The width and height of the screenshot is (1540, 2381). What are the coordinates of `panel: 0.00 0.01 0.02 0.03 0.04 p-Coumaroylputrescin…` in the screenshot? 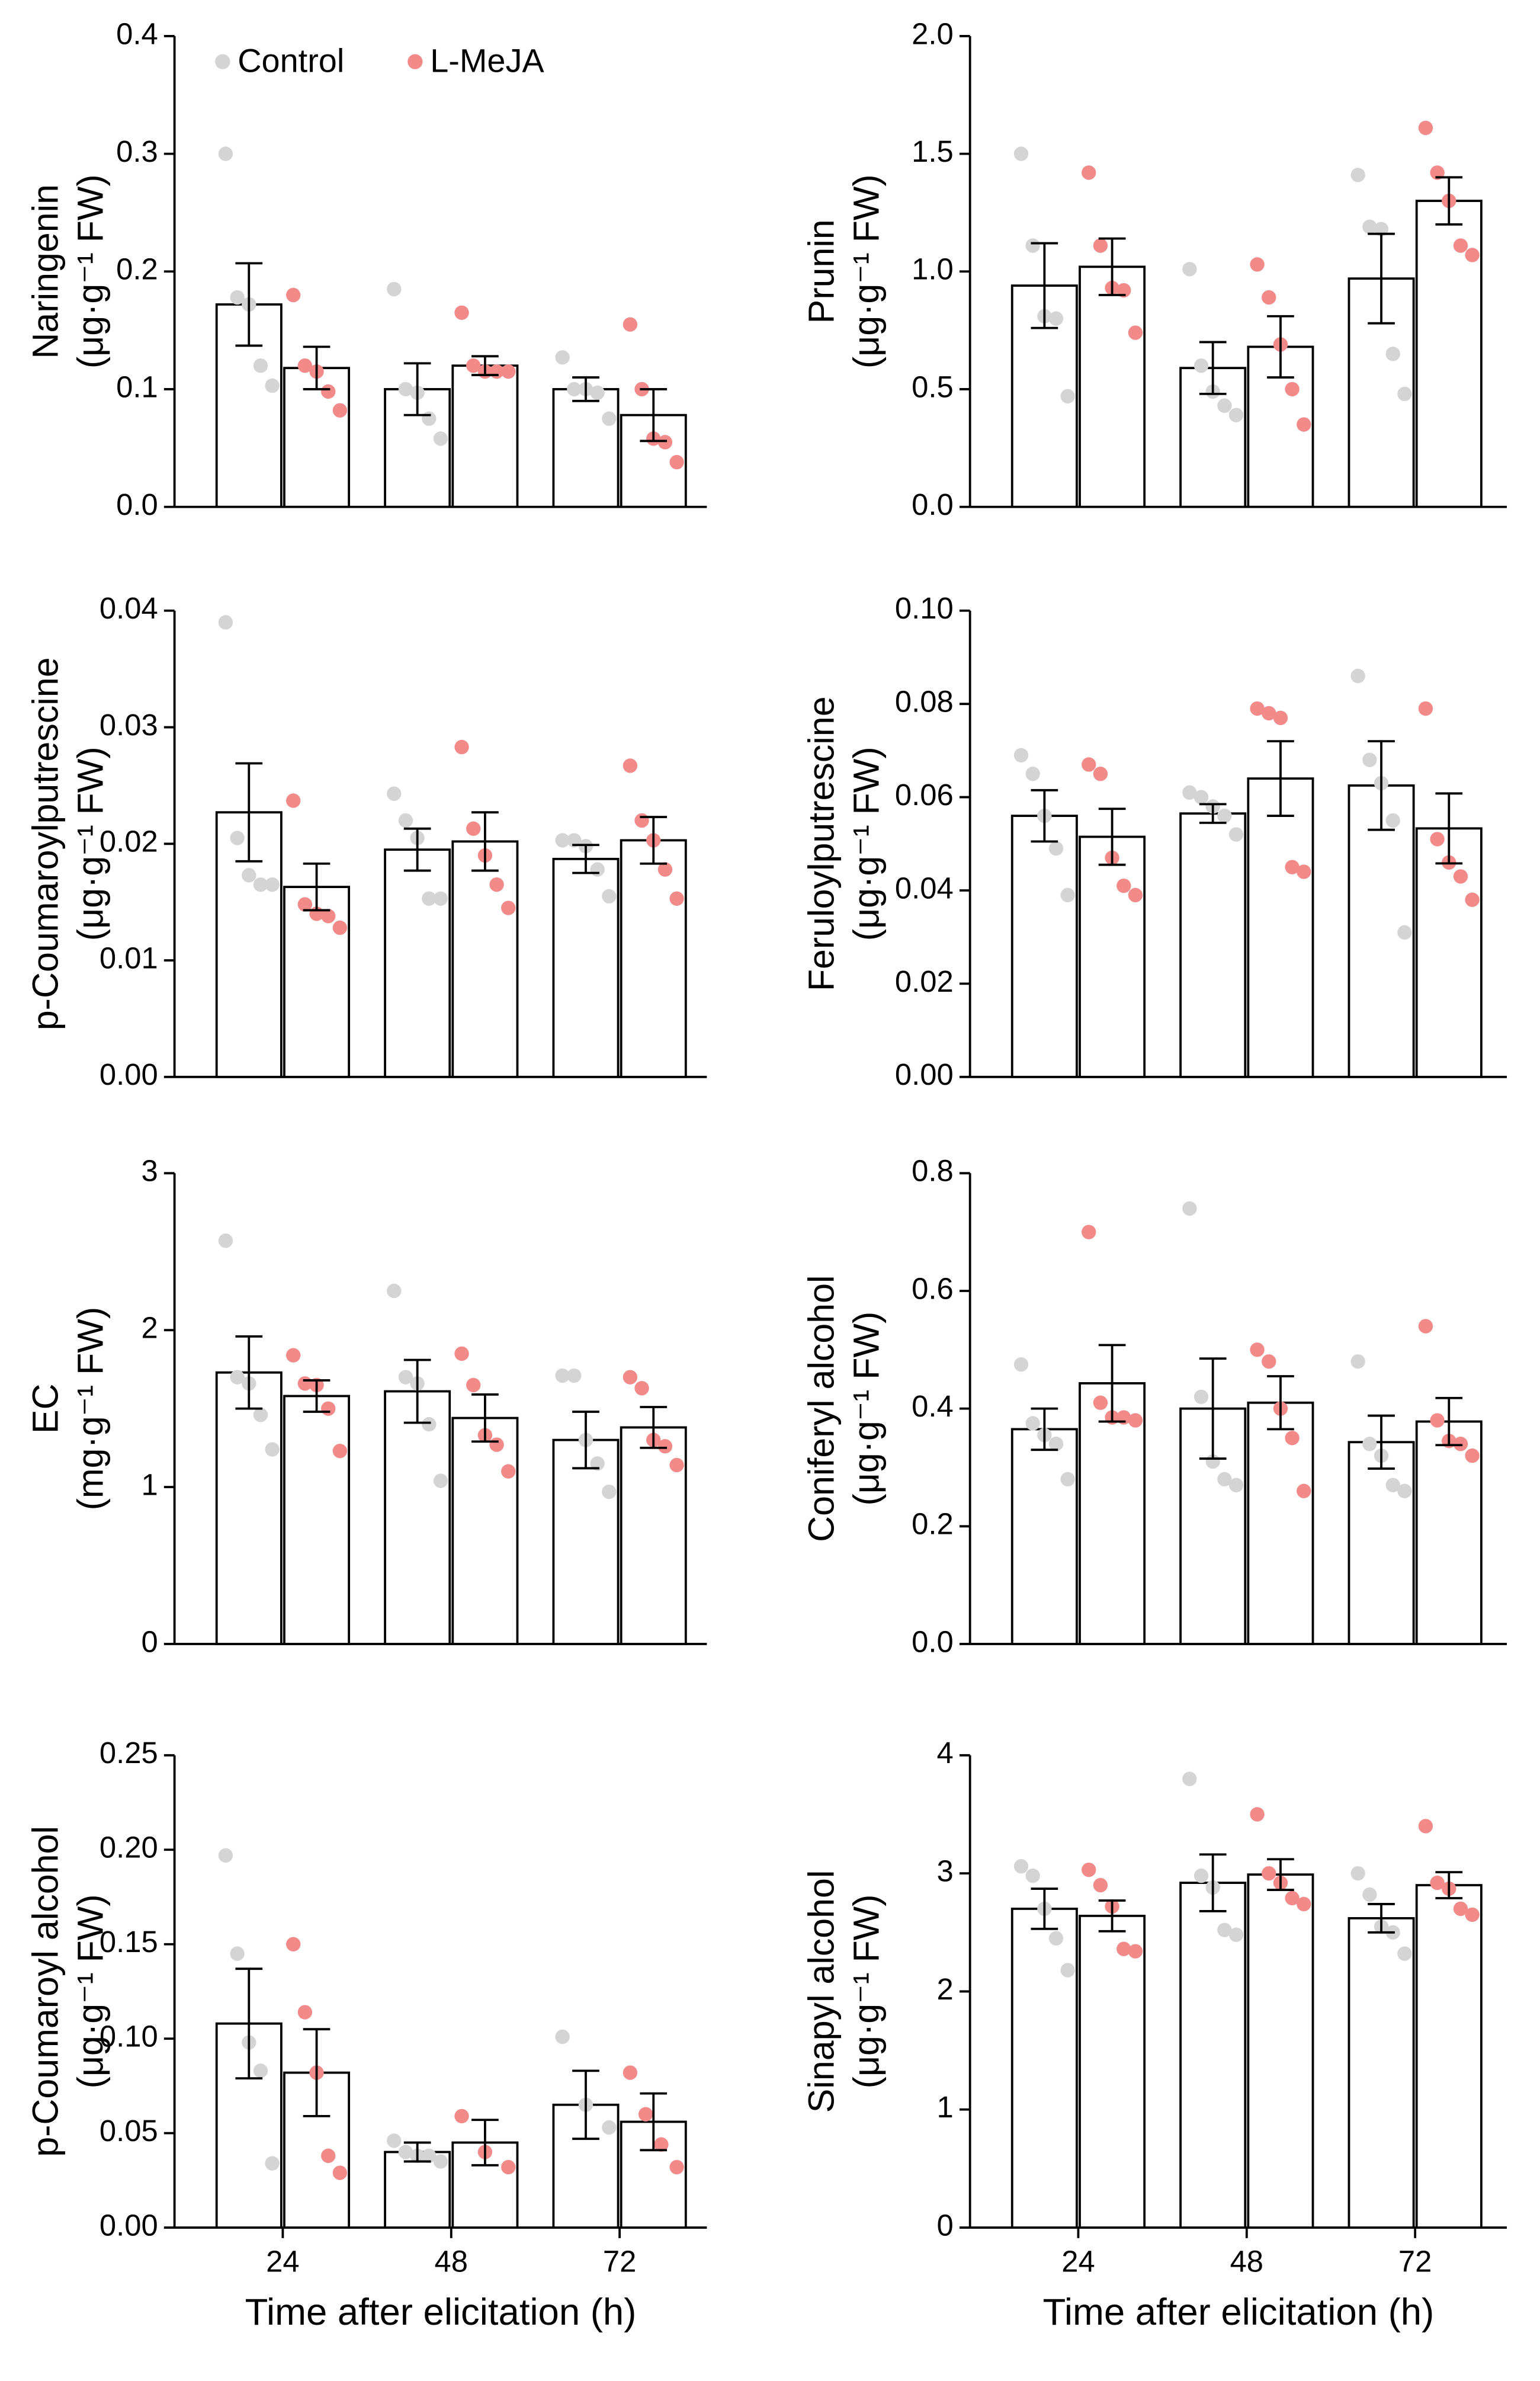 It's located at (366, 841).